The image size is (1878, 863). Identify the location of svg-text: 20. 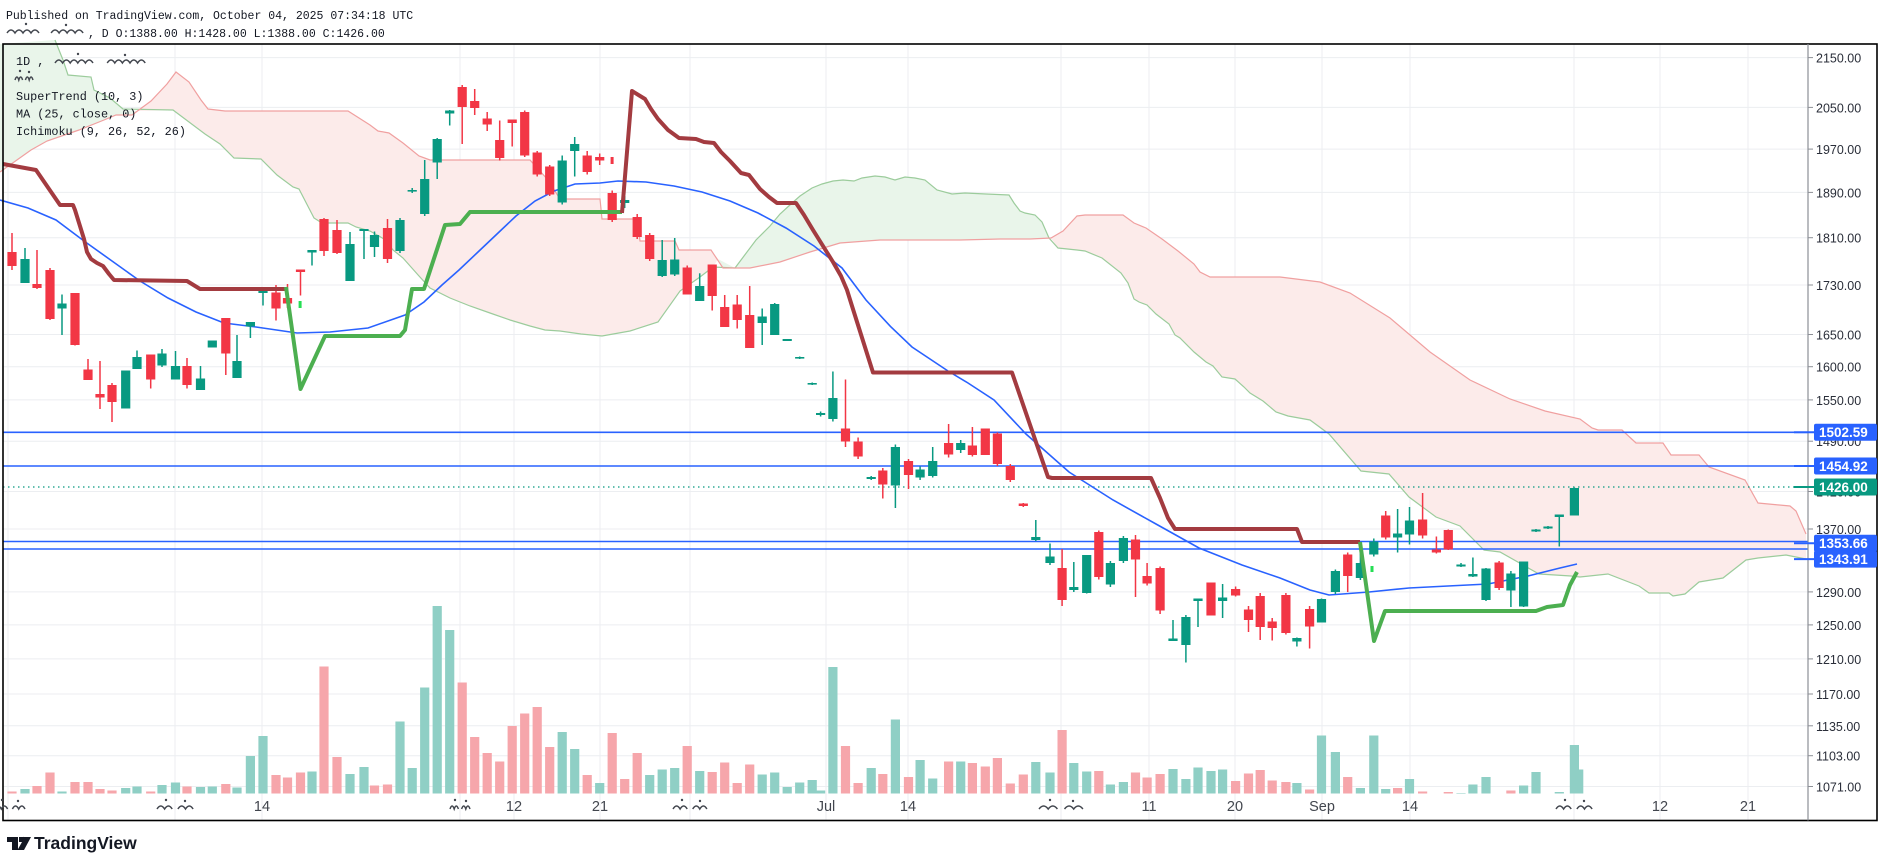
(1235, 807).